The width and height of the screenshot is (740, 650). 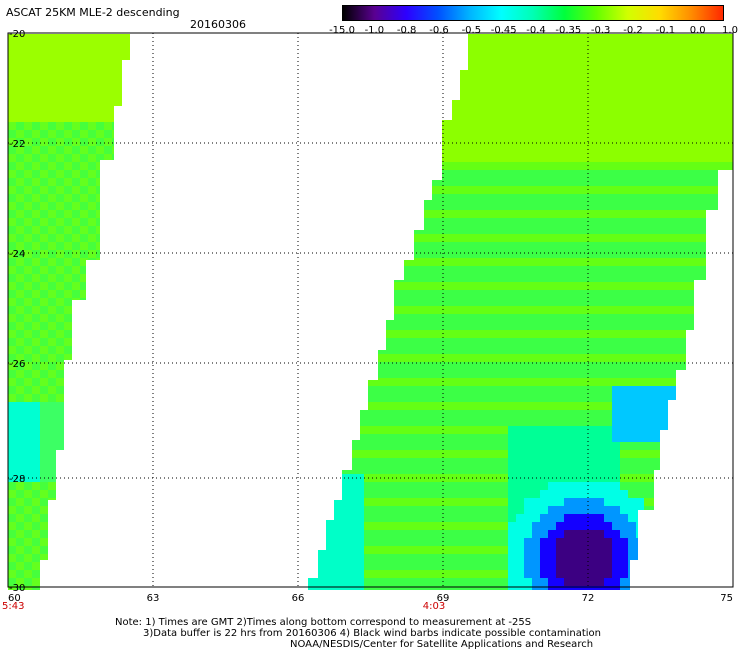 I want to click on latitude-label: -22, so click(x=17, y=144).